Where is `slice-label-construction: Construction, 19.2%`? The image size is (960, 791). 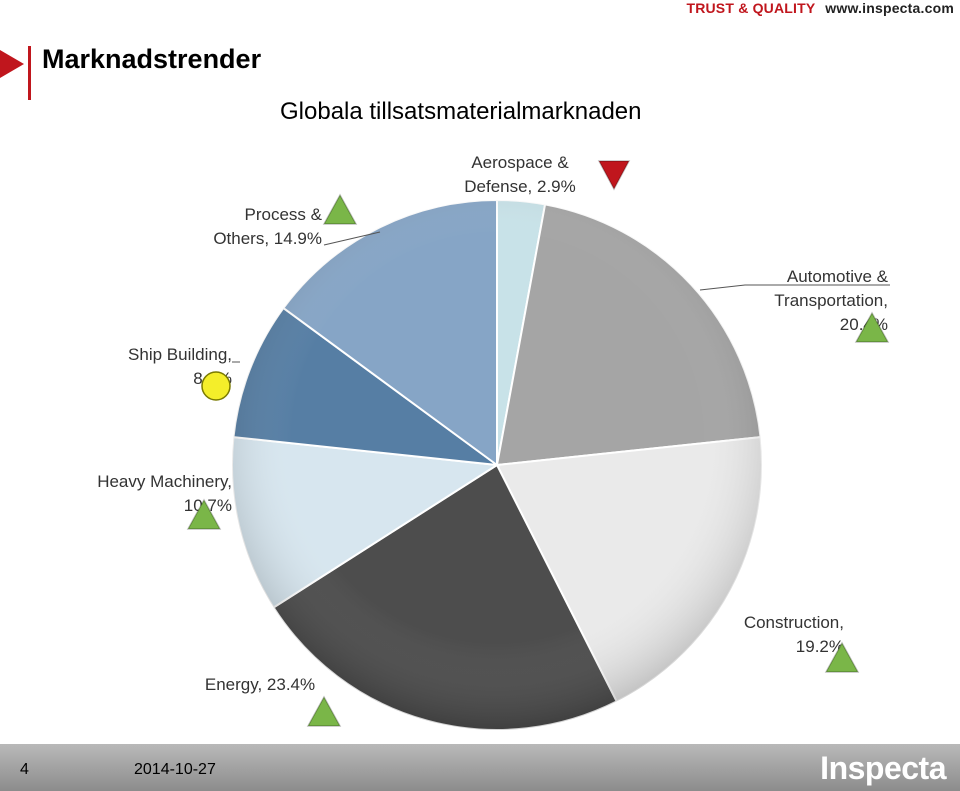 slice-label-construction: Construction, 19.2% is located at coordinates (794, 634).